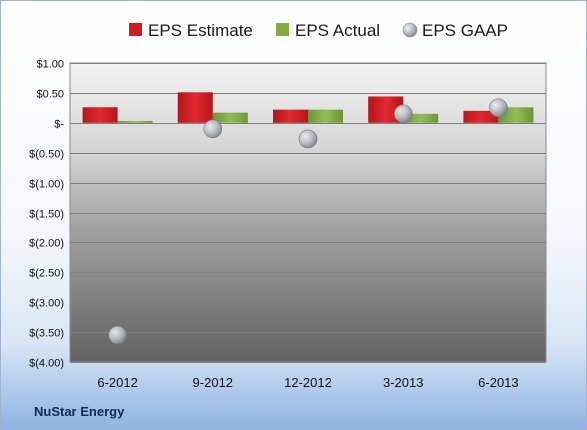 The image size is (587, 430). What do you see at coordinates (213, 382) in the screenshot?
I see `x-category-label: 9-2012` at bounding box center [213, 382].